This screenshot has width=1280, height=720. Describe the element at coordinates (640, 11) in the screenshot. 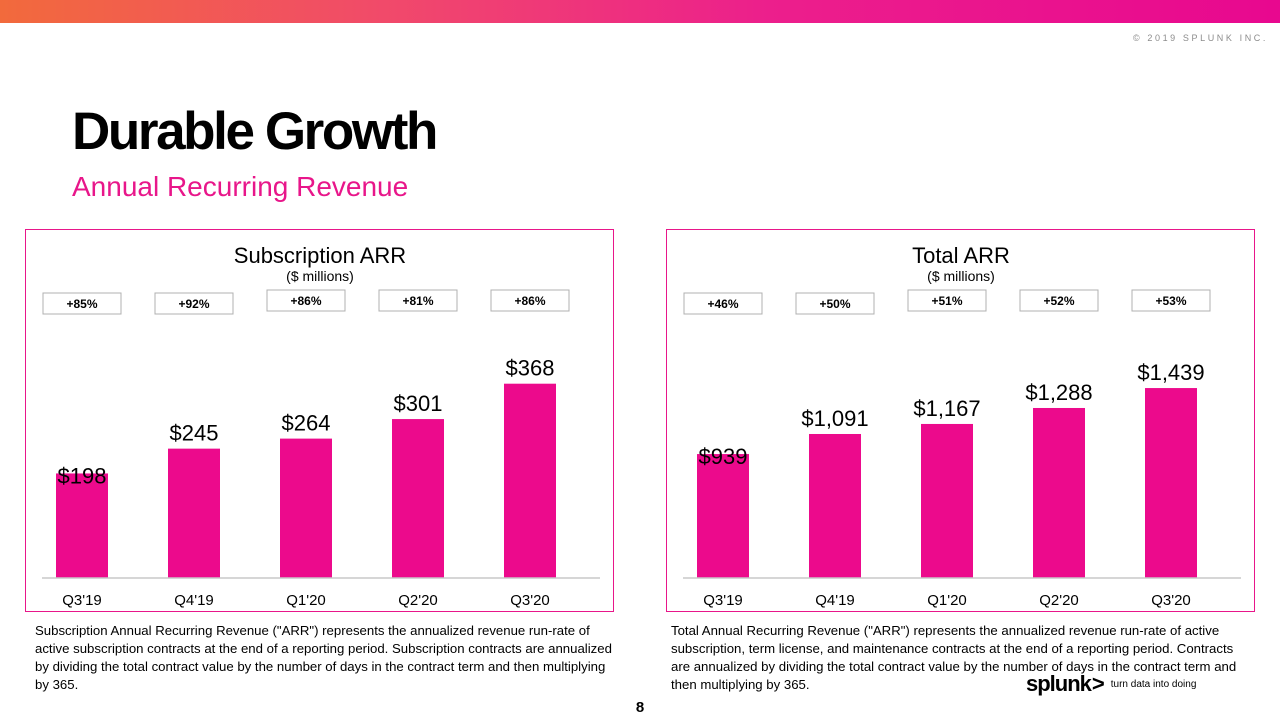

I see `top-gradient-bar` at that location.